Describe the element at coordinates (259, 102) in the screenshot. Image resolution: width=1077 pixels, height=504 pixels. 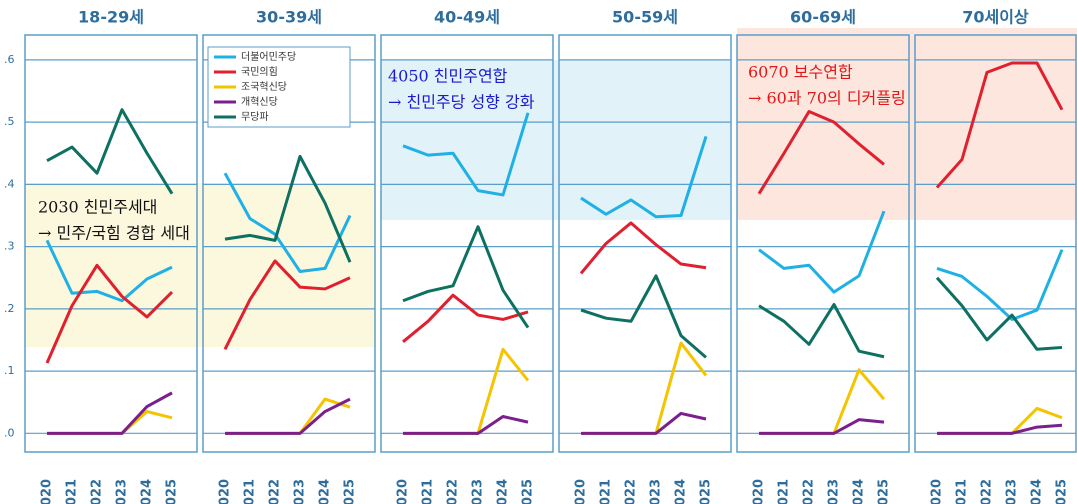
I see `legend-label: 개혁신당` at that location.